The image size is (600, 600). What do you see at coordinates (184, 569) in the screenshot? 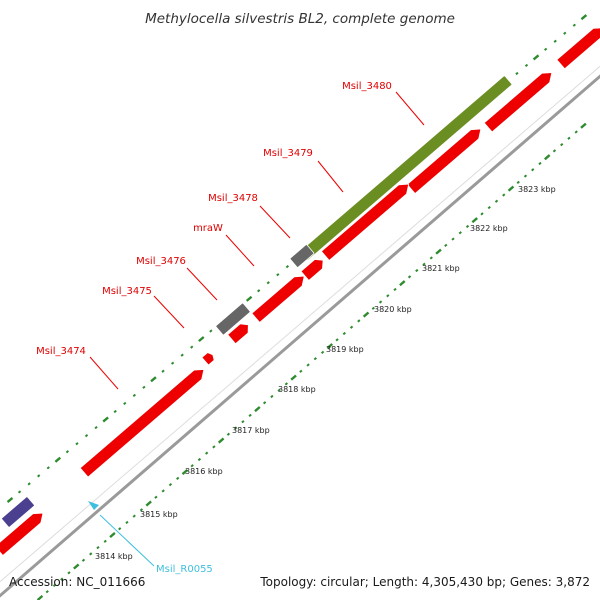
I see `rna-label-msil-r0055: Msil_R0055` at bounding box center [184, 569].